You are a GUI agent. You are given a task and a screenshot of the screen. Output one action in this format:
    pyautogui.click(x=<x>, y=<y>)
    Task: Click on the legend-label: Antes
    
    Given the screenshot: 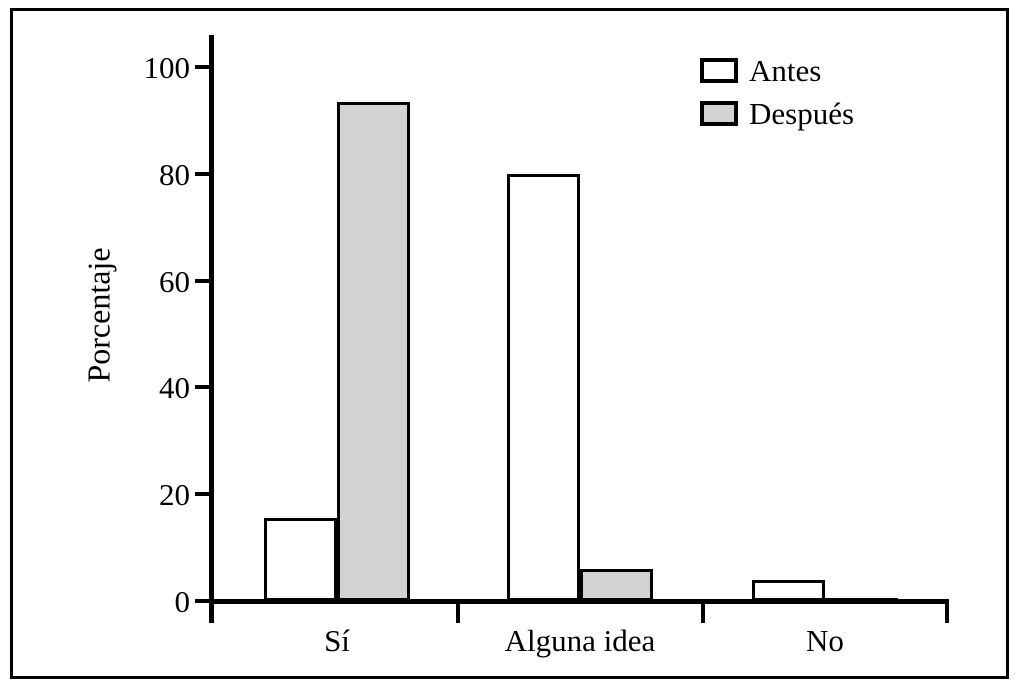 What is the action you would take?
    pyautogui.click(x=785, y=70)
    